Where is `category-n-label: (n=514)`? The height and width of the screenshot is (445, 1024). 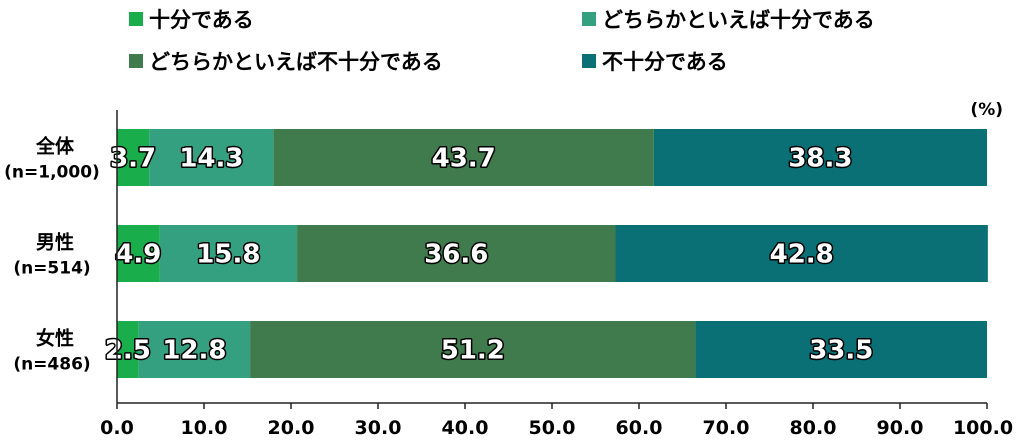 category-n-label: (n=514) is located at coordinates (51, 269).